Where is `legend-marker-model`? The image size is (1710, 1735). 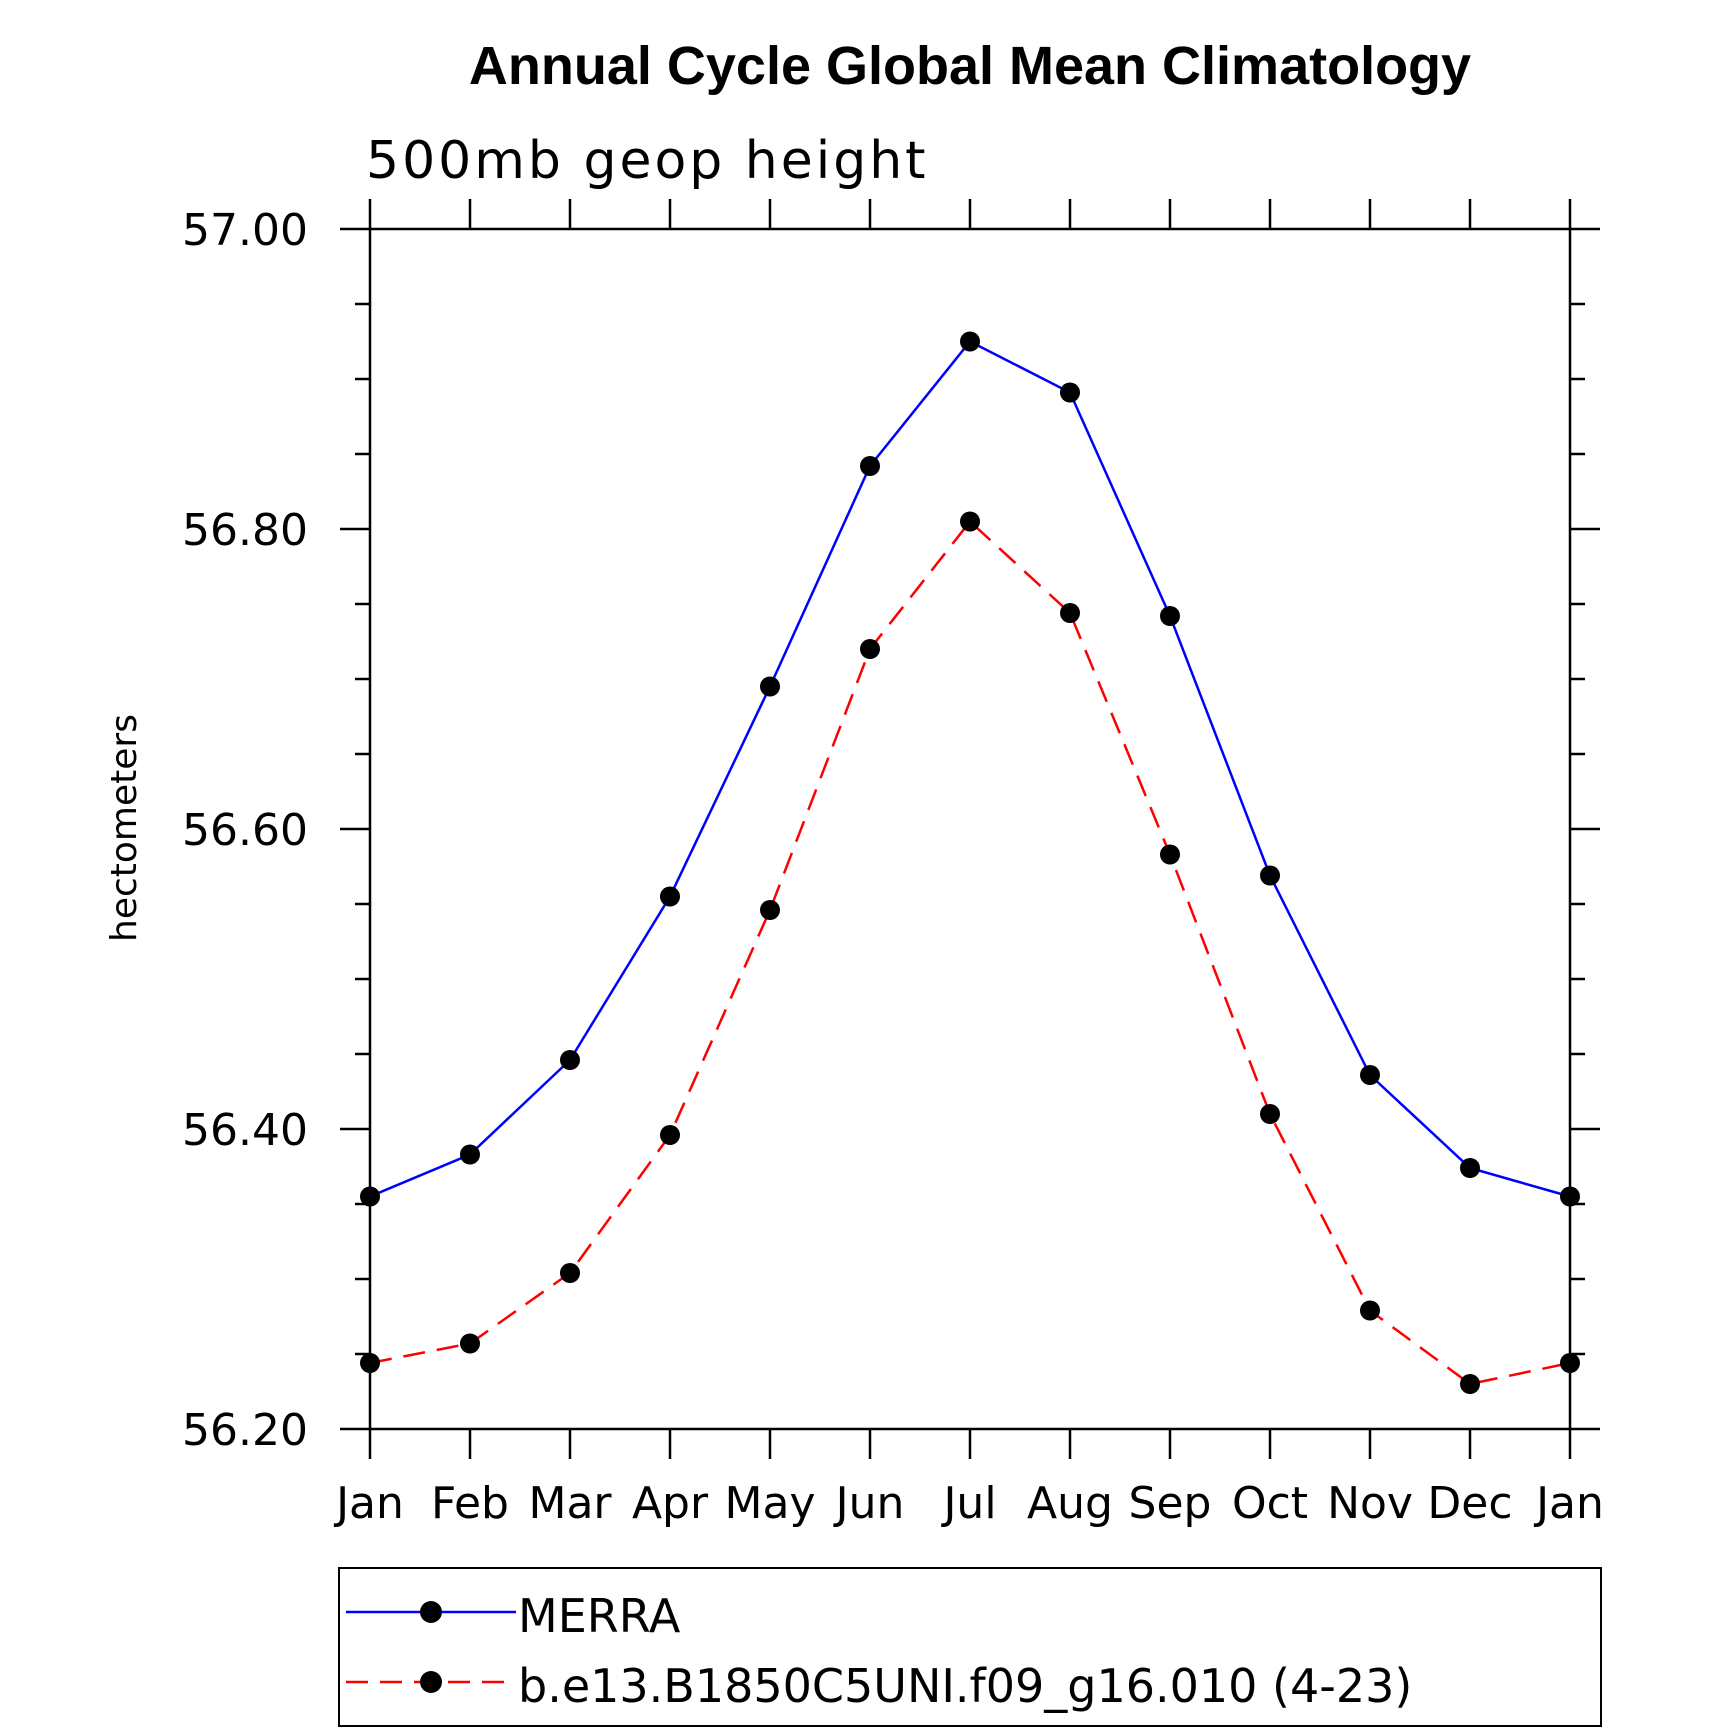
legend-marker-model is located at coordinates (431, 1682).